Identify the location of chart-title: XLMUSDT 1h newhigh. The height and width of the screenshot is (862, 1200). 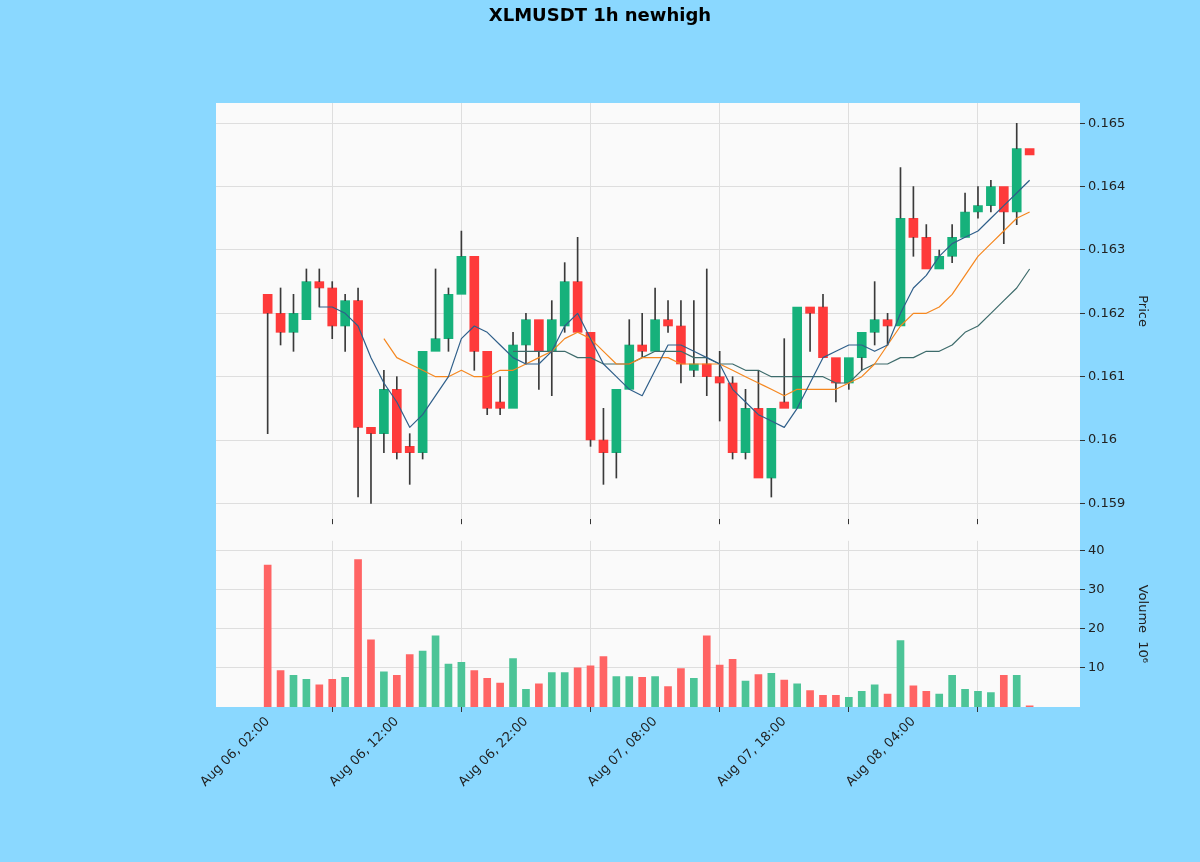
(600, 14).